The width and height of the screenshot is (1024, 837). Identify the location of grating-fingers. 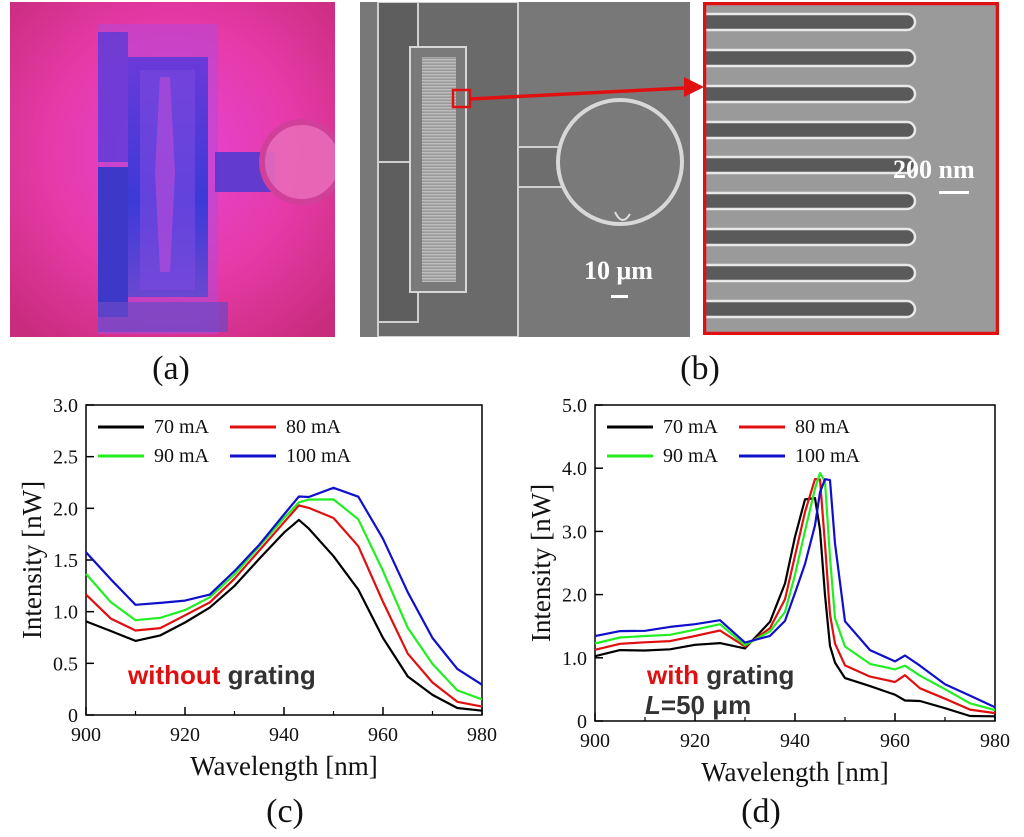
(804, 165).